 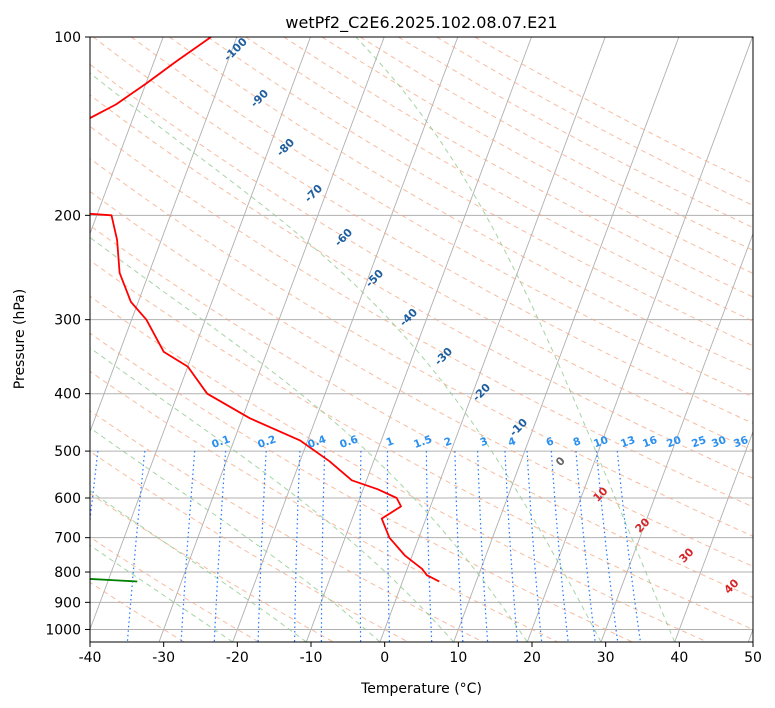 I want to click on y-tick-label: 200, so click(x=67, y=216).